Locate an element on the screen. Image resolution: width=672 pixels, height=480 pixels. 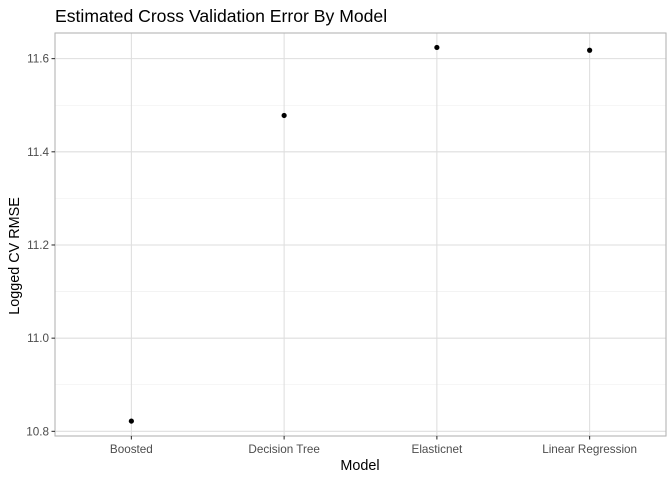
y-tick-label: 11.0 is located at coordinates (38, 338).